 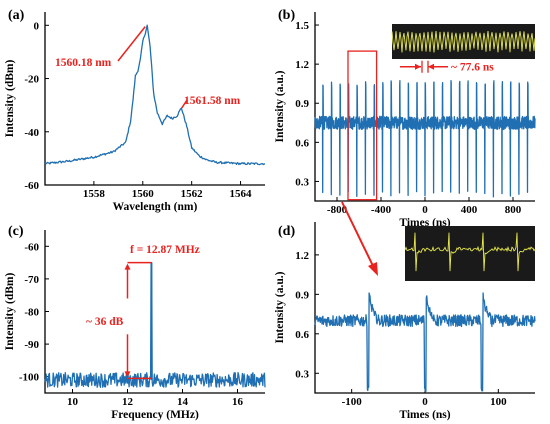 I want to click on y-tick-label: -100, so click(x=29, y=378).